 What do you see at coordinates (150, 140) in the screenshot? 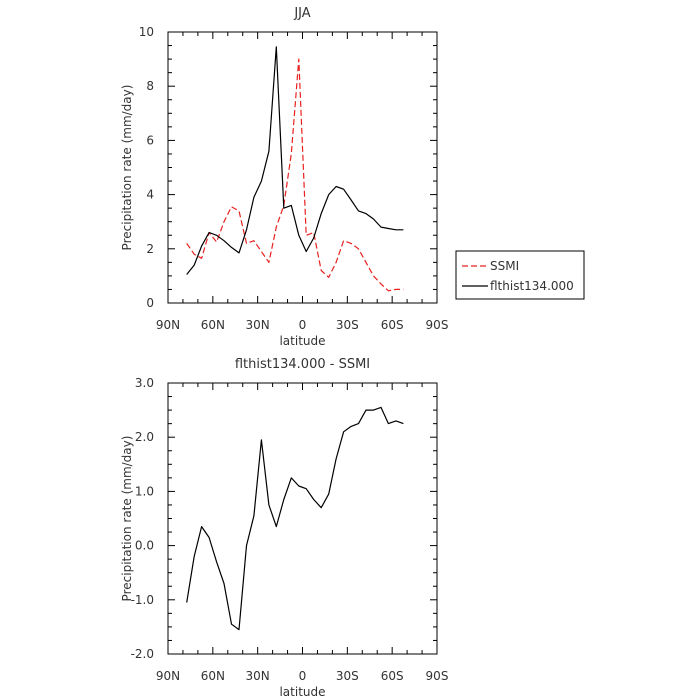
I see `y-tick-label: 6` at bounding box center [150, 140].